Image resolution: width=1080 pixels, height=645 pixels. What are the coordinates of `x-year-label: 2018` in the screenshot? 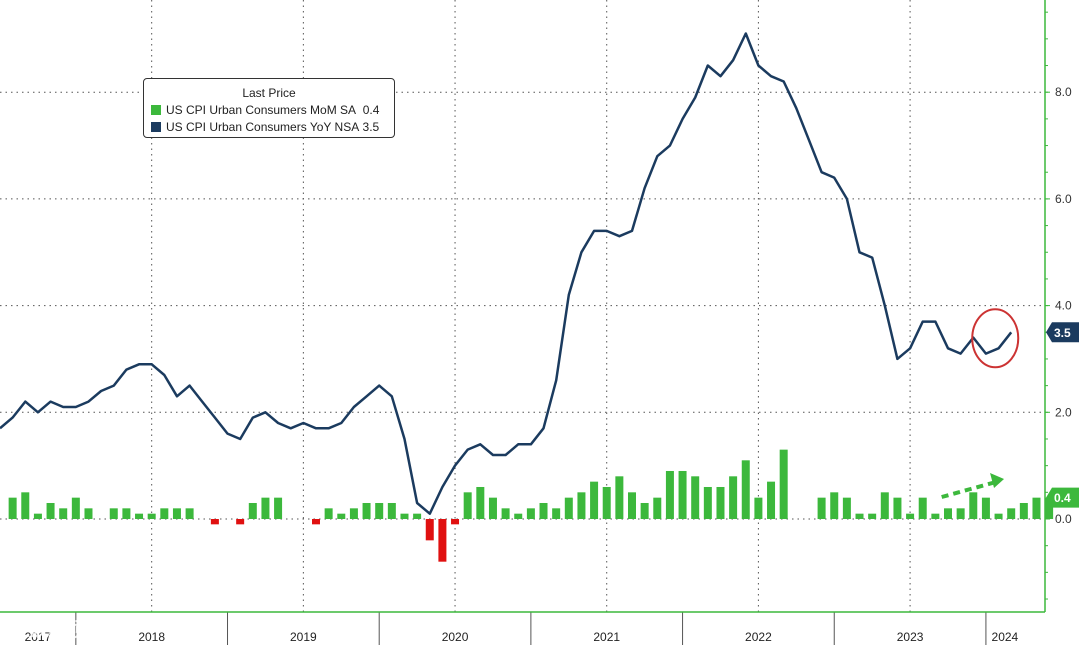 It's located at (151, 637).